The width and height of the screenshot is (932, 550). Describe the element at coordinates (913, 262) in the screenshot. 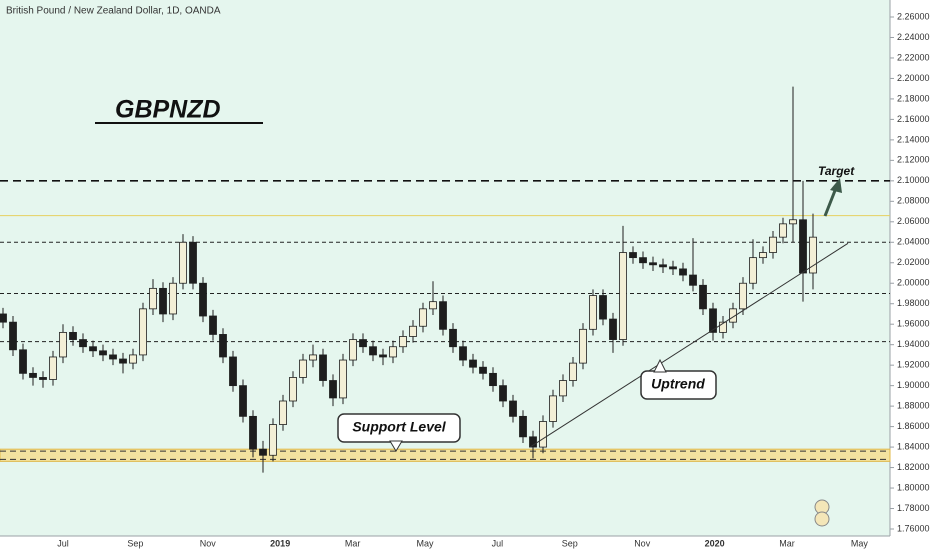

I see `y-tick-label: 2.02000` at that location.